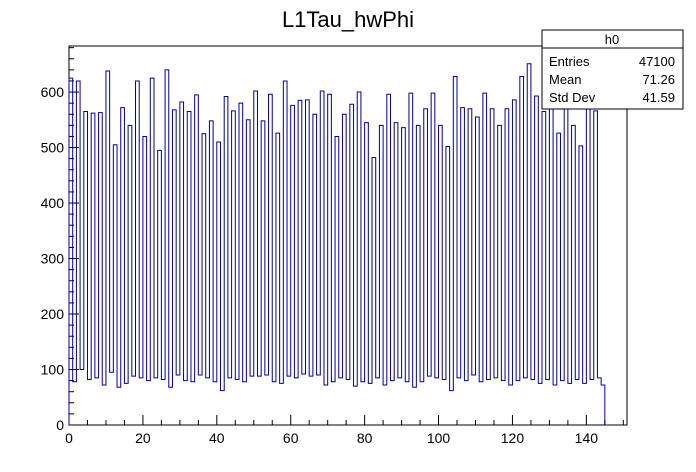 This screenshot has height=472, width=696. I want to click on x-axis: 0 20 40 60 80 100 120 140, so click(344, 430).